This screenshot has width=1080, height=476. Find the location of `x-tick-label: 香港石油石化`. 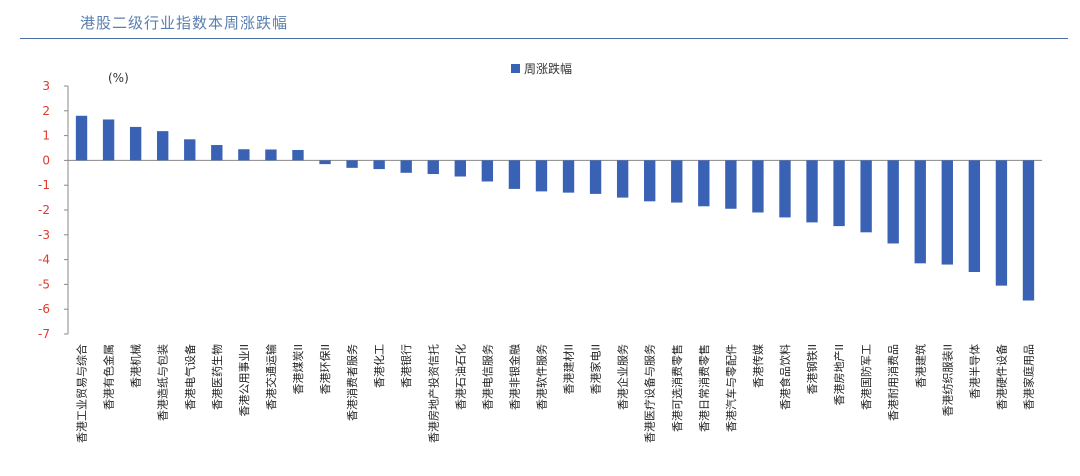

x-tick-label: 香港石油石化 is located at coordinates (460, 377).